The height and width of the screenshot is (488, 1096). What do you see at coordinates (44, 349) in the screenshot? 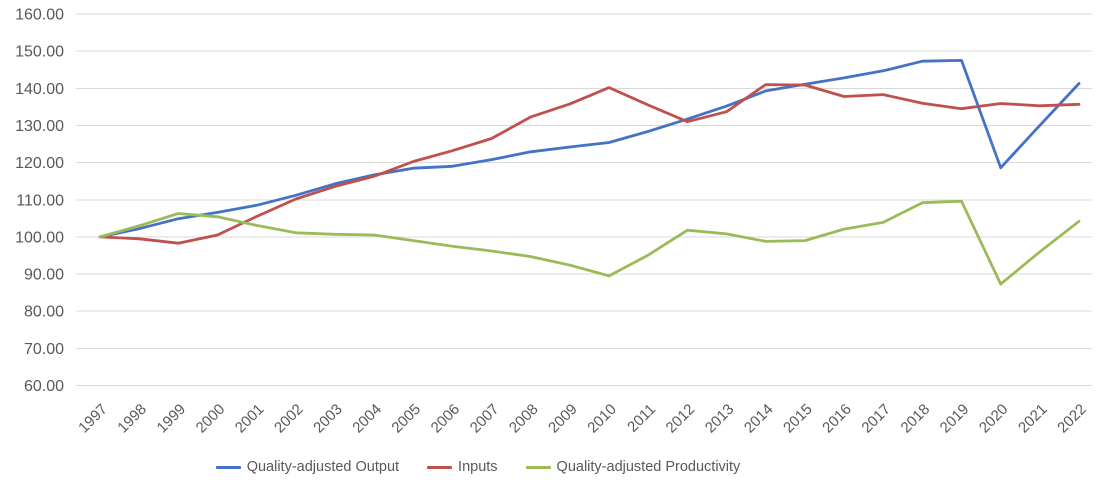
I see `svg-text: 70.00` at bounding box center [44, 349].